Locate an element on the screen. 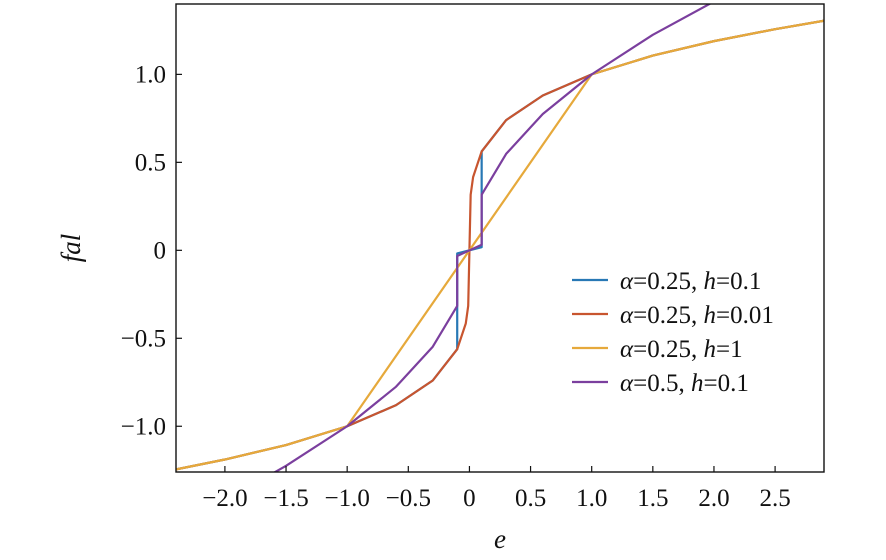 The image size is (886, 560). y-tick-label: 1.0 is located at coordinates (150, 74).